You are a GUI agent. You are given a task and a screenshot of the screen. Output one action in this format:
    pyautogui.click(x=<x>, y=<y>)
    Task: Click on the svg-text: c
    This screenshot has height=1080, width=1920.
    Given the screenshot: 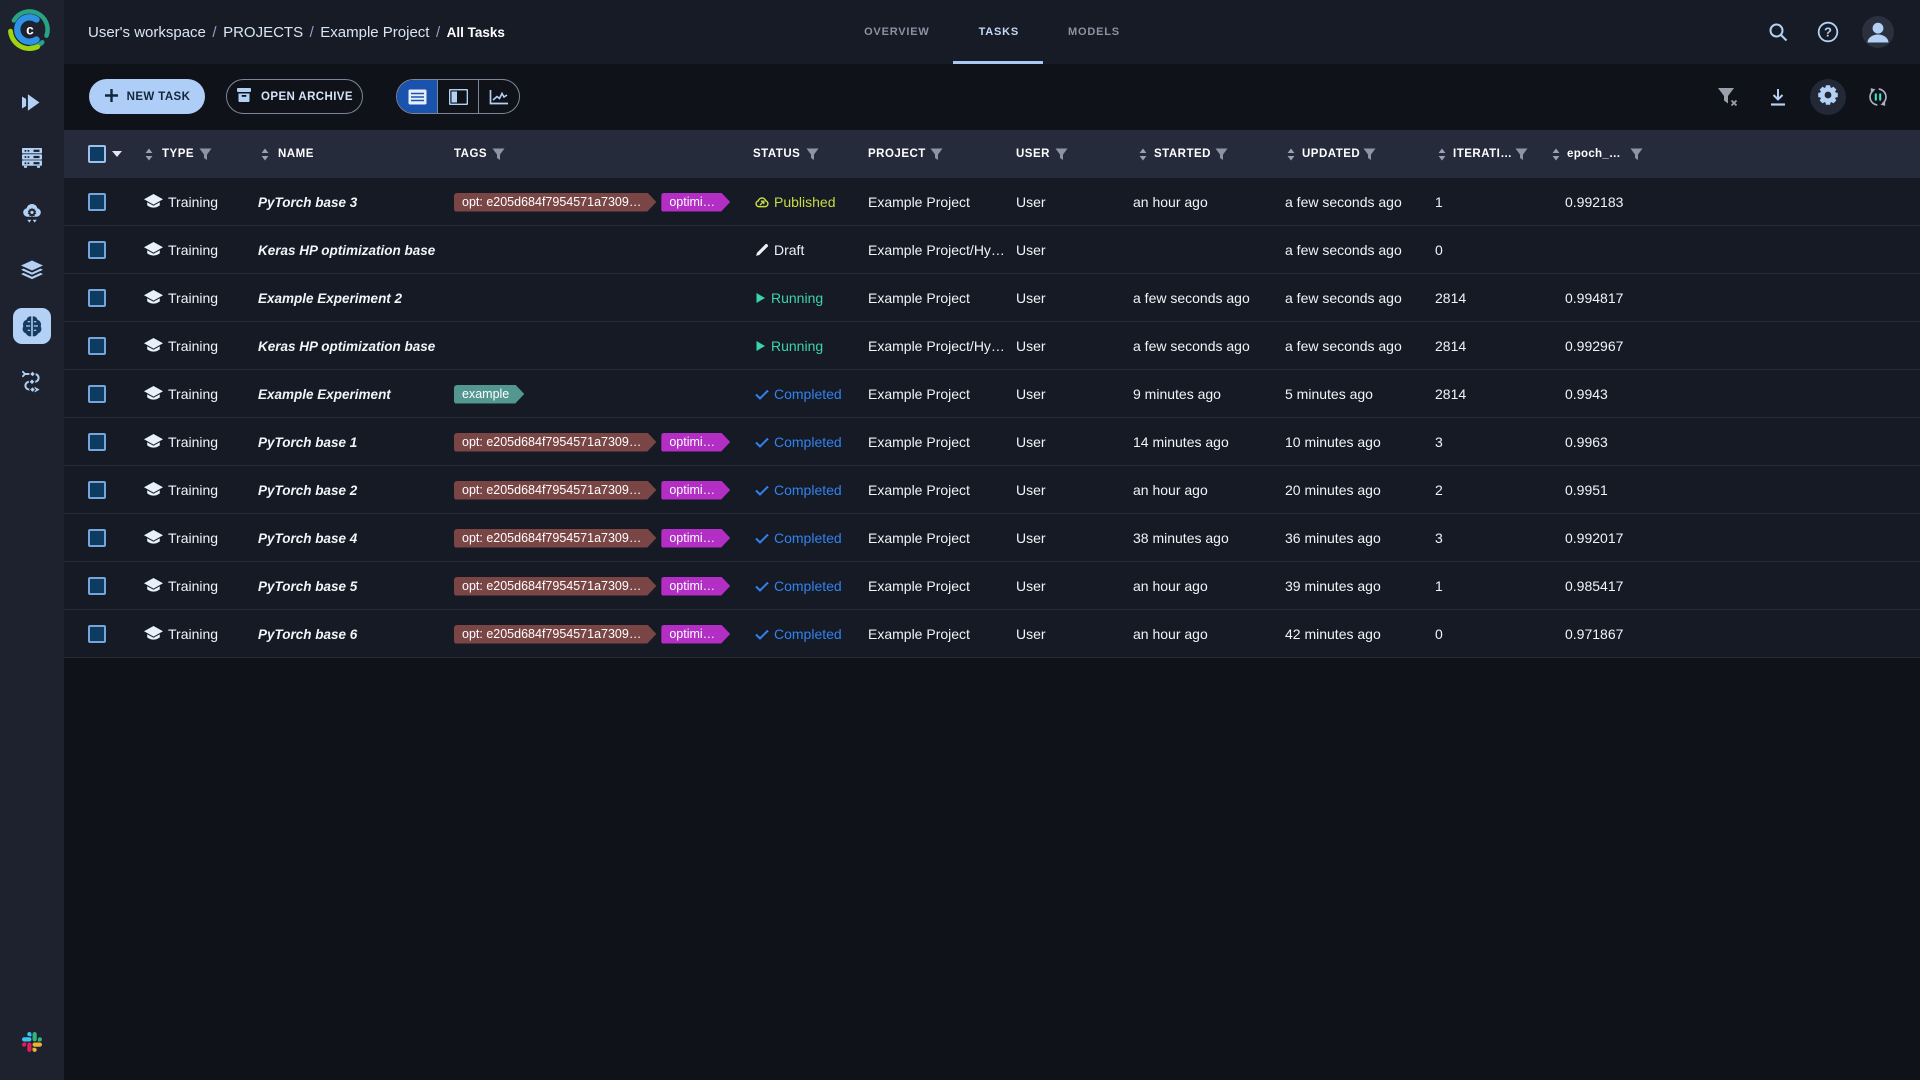 What is the action you would take?
    pyautogui.click(x=30, y=29)
    